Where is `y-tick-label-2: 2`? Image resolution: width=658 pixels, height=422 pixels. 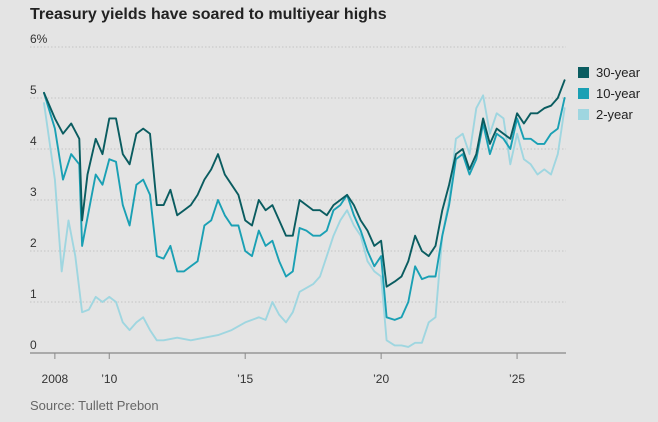
y-tick-label-2: 2 is located at coordinates (33, 243).